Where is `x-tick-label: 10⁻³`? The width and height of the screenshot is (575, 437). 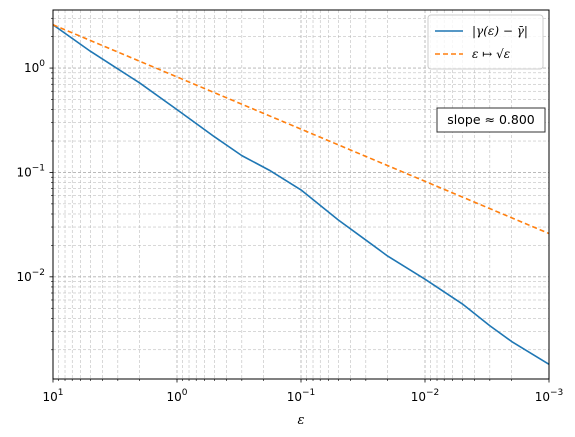 x-tick-label: 10⁻³ is located at coordinates (549, 396).